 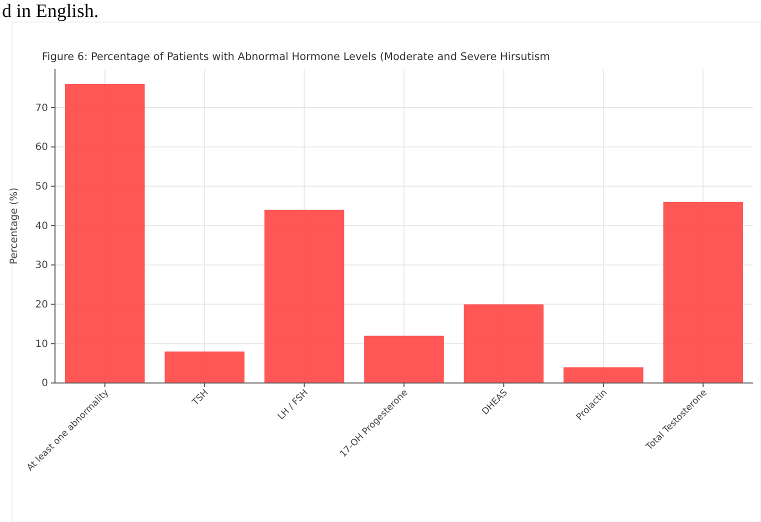 I want to click on x-tick-label: TSH, so click(x=200, y=398).